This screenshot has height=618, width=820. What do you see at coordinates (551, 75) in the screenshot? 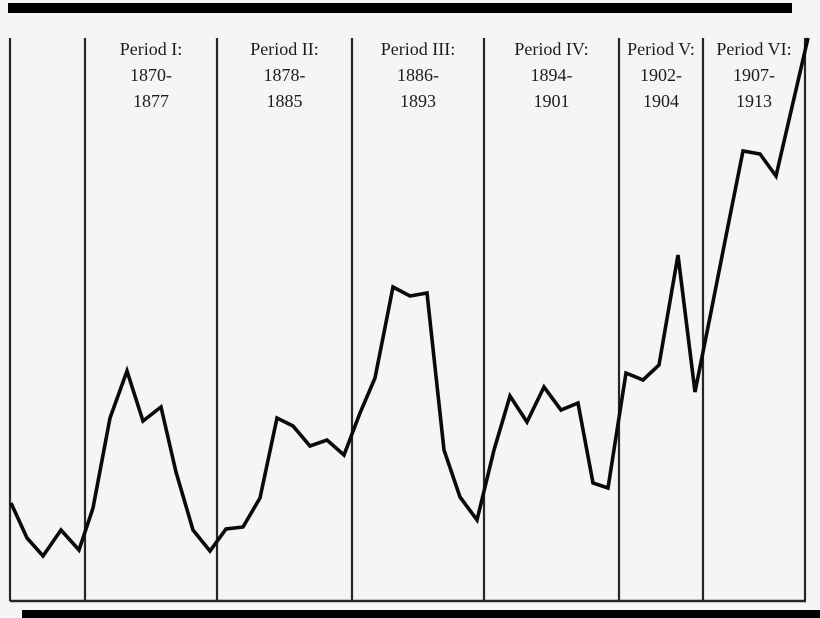
I see `period-label-4: Period IV: 1894- 1901` at bounding box center [551, 75].